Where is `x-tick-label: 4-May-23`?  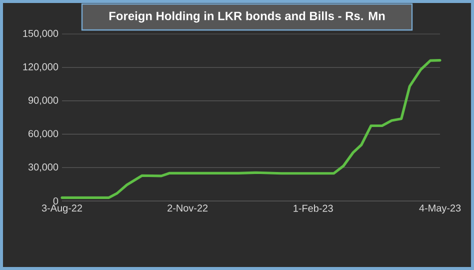
x-tick-label: 4-May-23 is located at coordinates (440, 209).